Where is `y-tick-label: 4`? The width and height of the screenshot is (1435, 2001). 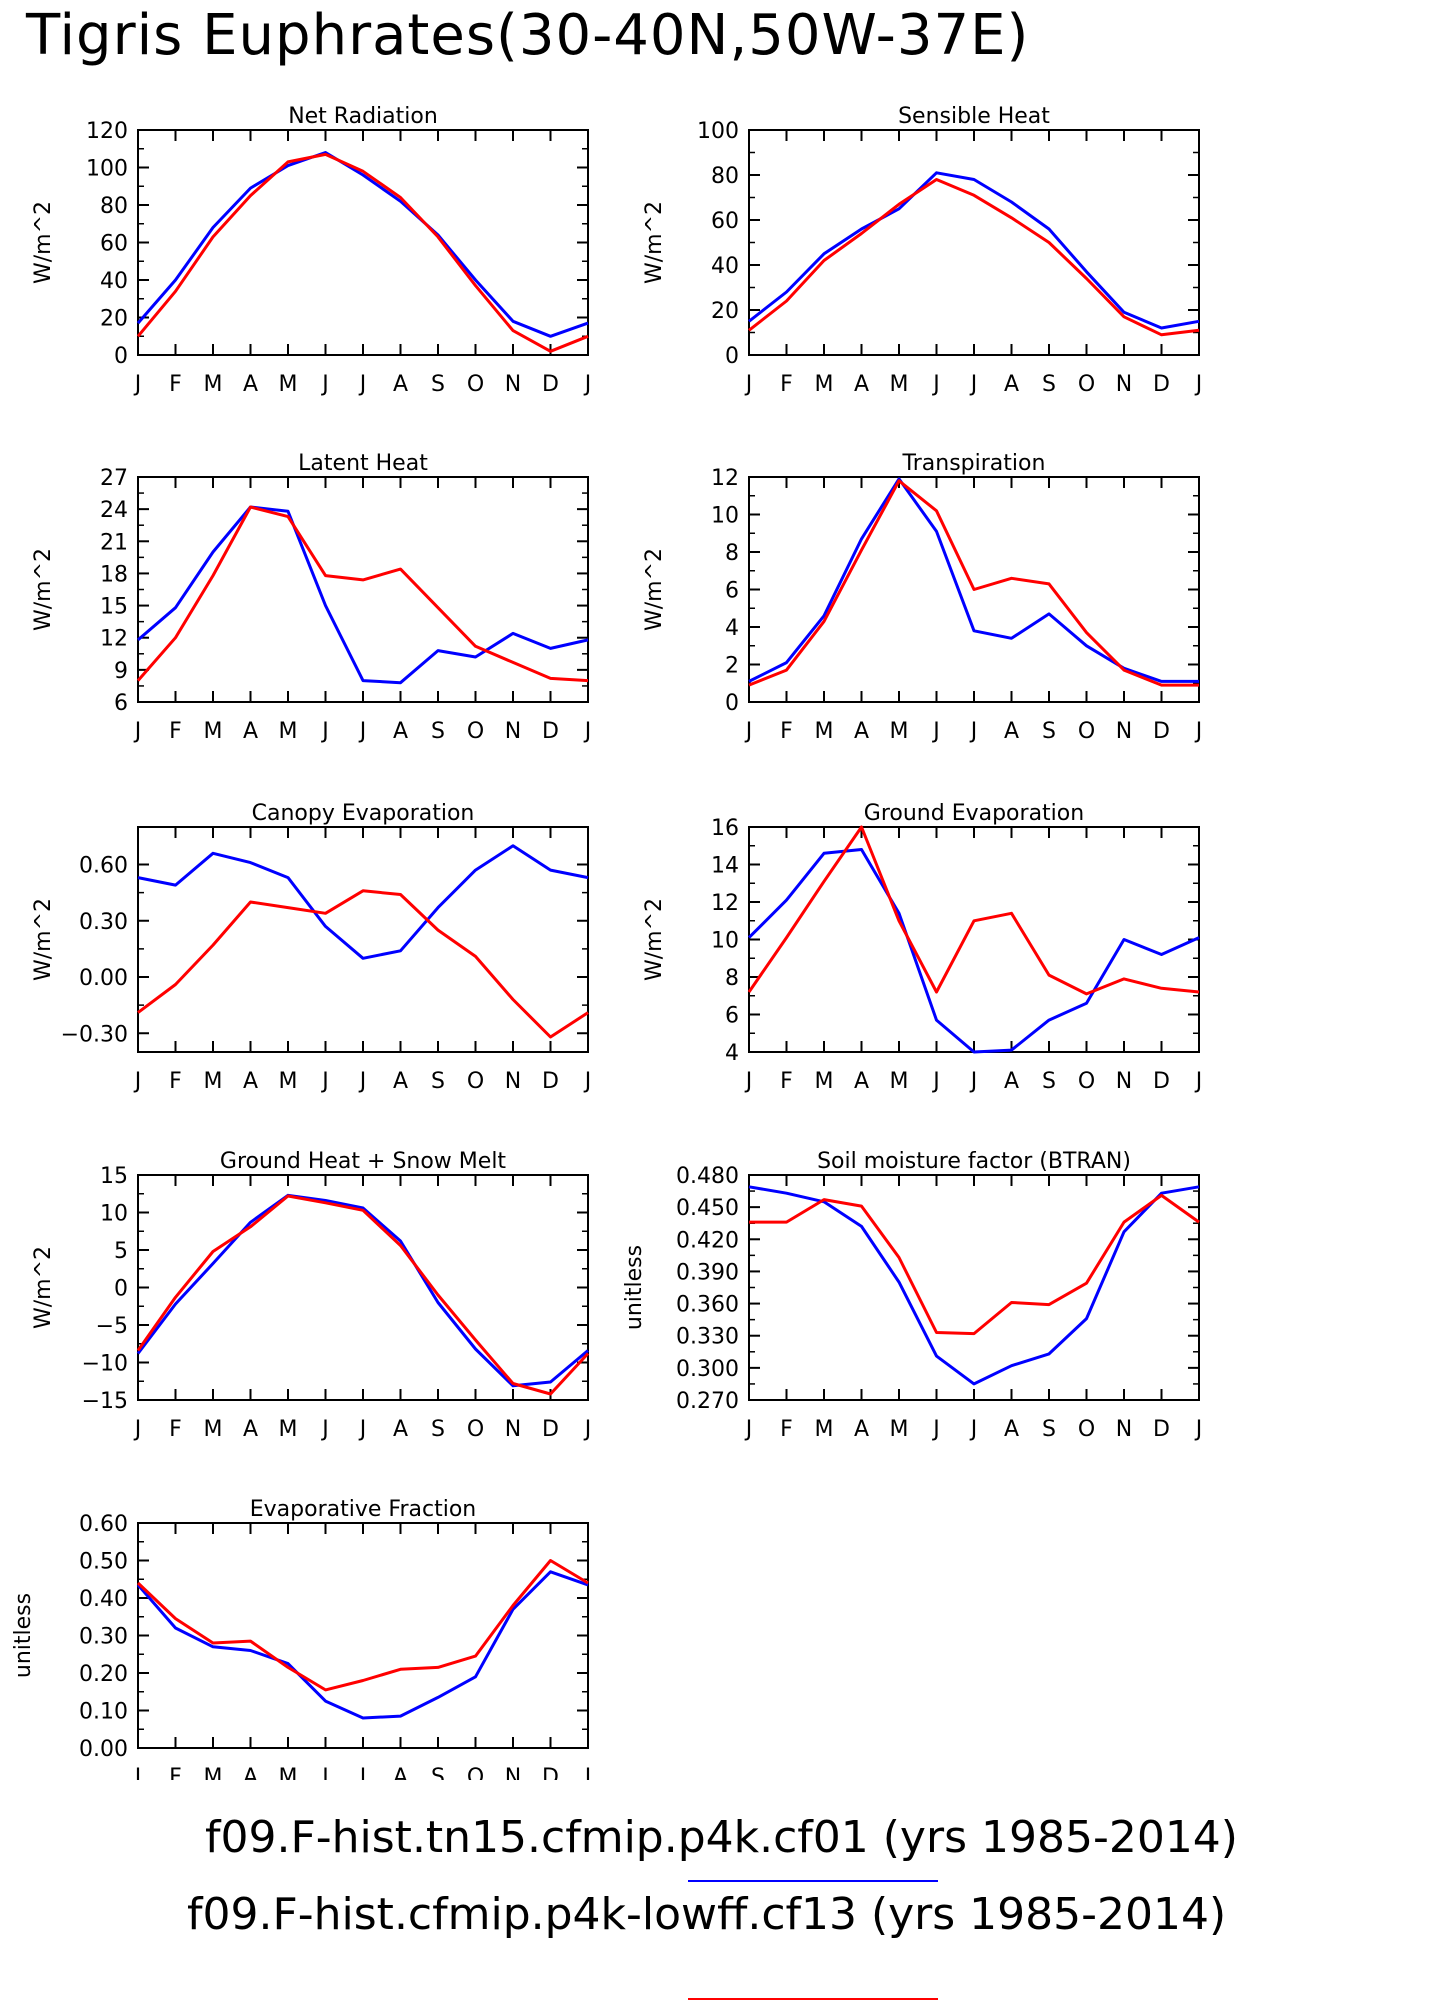
y-tick-label: 4 is located at coordinates (732, 1053).